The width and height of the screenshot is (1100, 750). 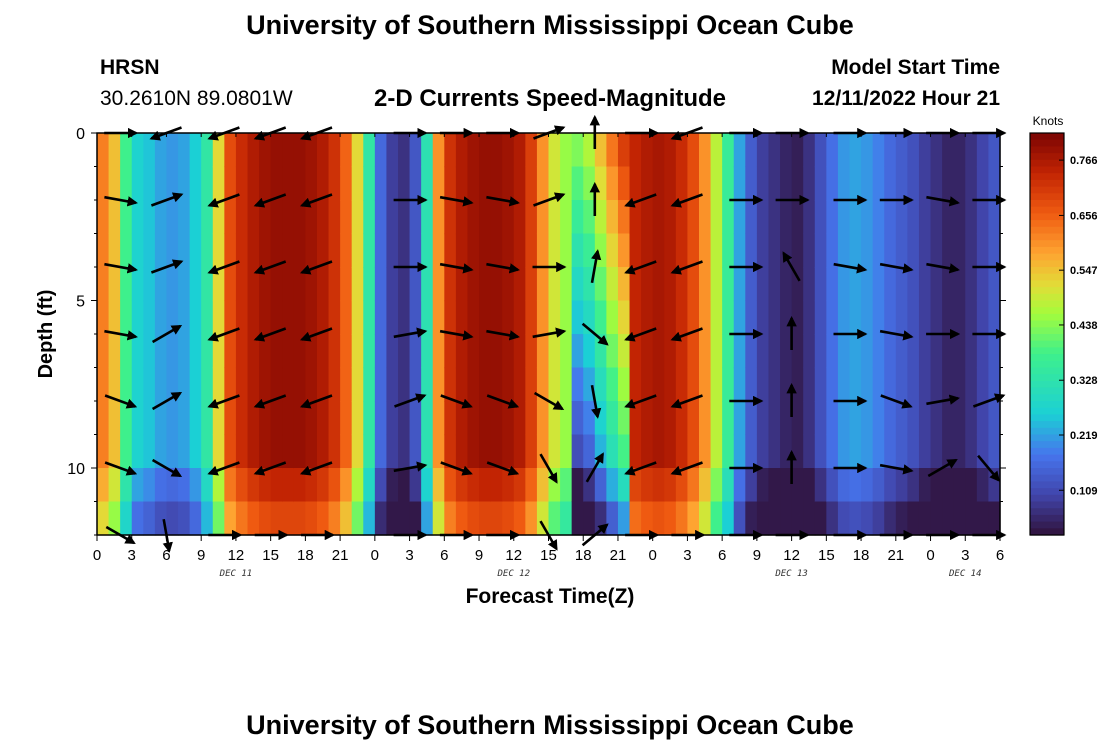 What do you see at coordinates (895, 555) in the screenshot?
I see `x-tick-label: 21` at bounding box center [895, 555].